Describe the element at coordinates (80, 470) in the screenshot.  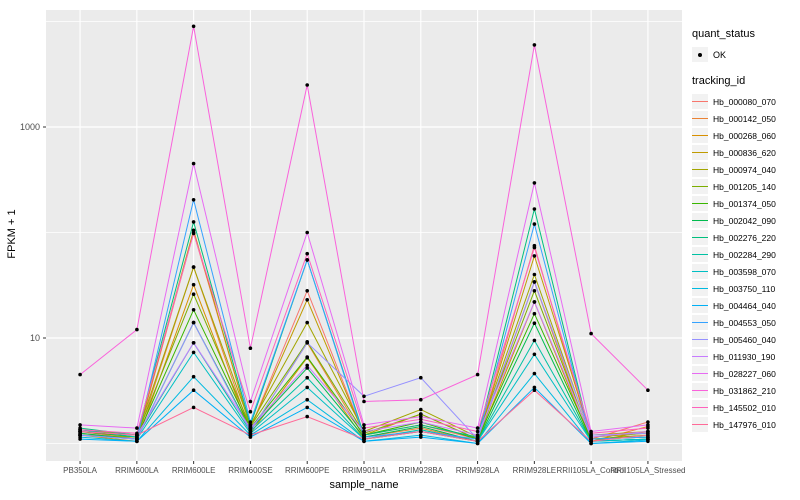
I see `x-tick-label: PB350LA` at that location.